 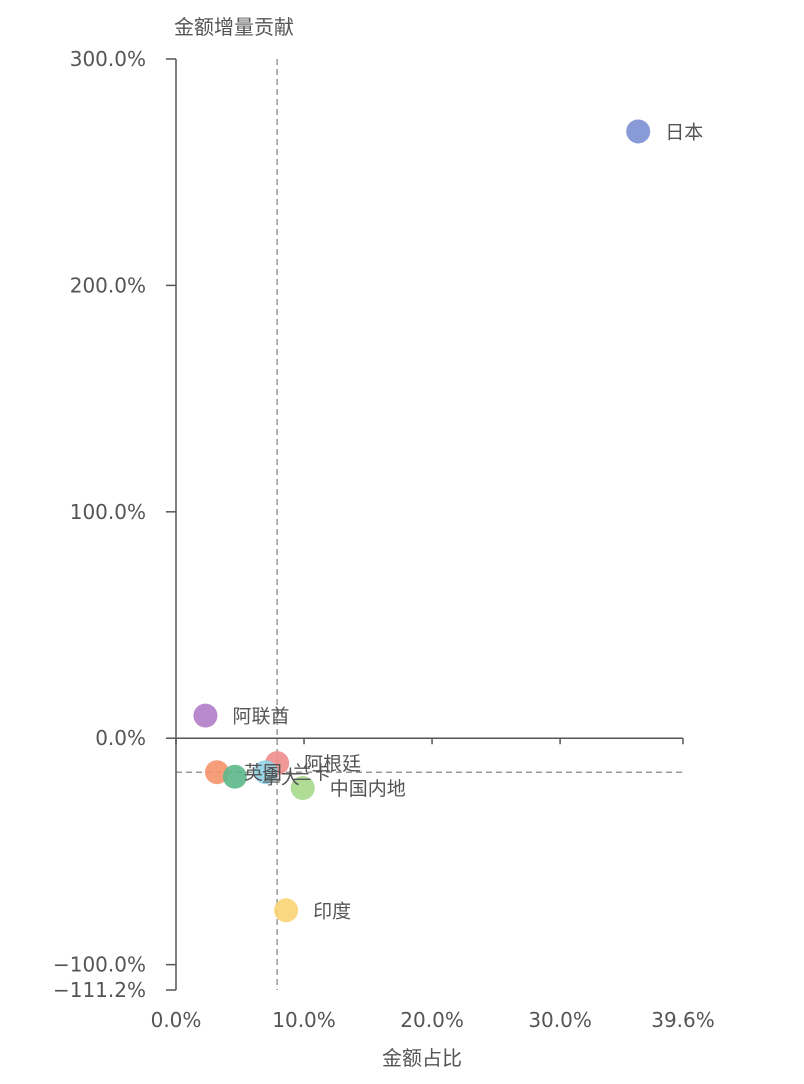 I want to click on data-point-label: 中国内地, so click(x=368, y=789).